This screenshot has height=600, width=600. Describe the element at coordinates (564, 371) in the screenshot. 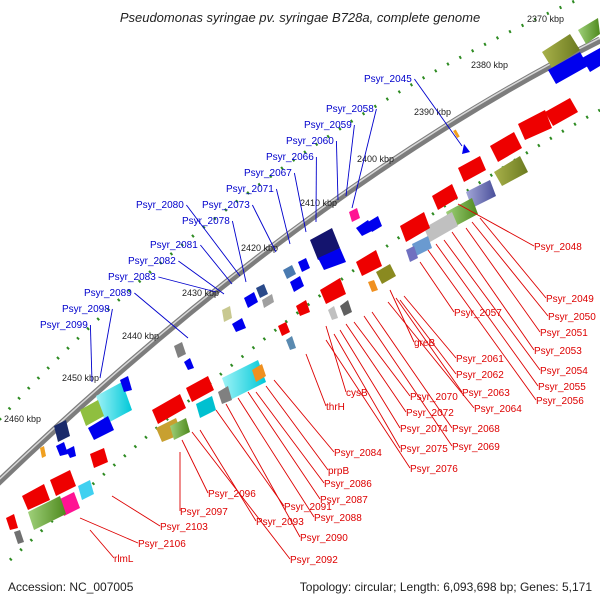

I see `gene-label: Psyr_2054` at that location.